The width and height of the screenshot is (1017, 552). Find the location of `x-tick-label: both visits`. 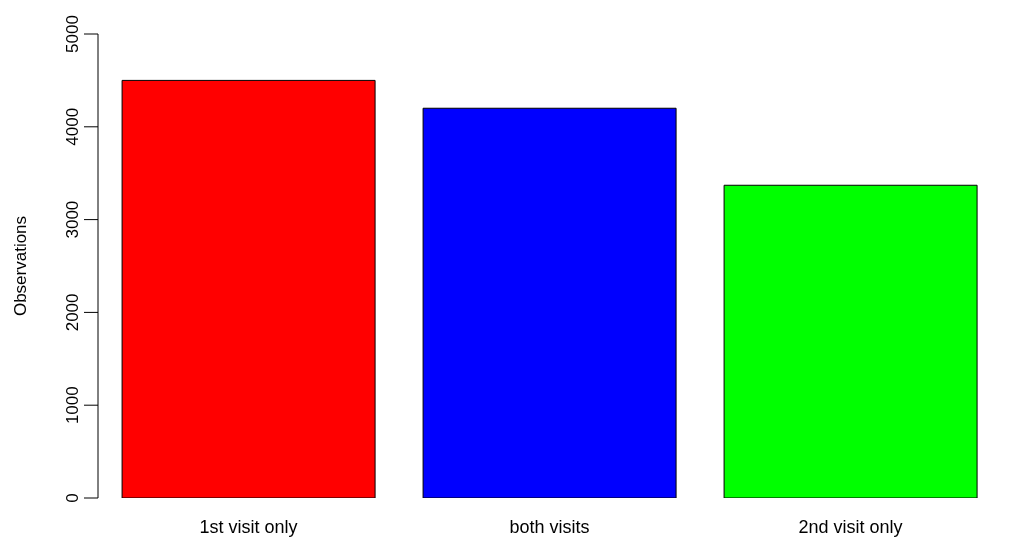

x-tick-label: both visits is located at coordinates (549, 526).